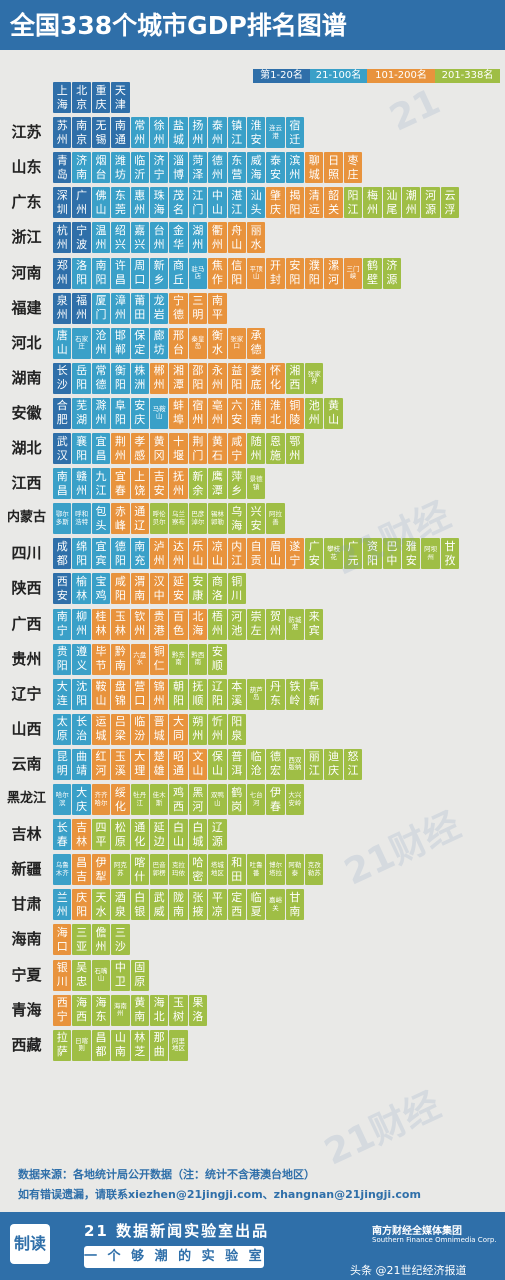 The image size is (505, 1280). I want to click on city-cell: 七台河, so click(256, 799).